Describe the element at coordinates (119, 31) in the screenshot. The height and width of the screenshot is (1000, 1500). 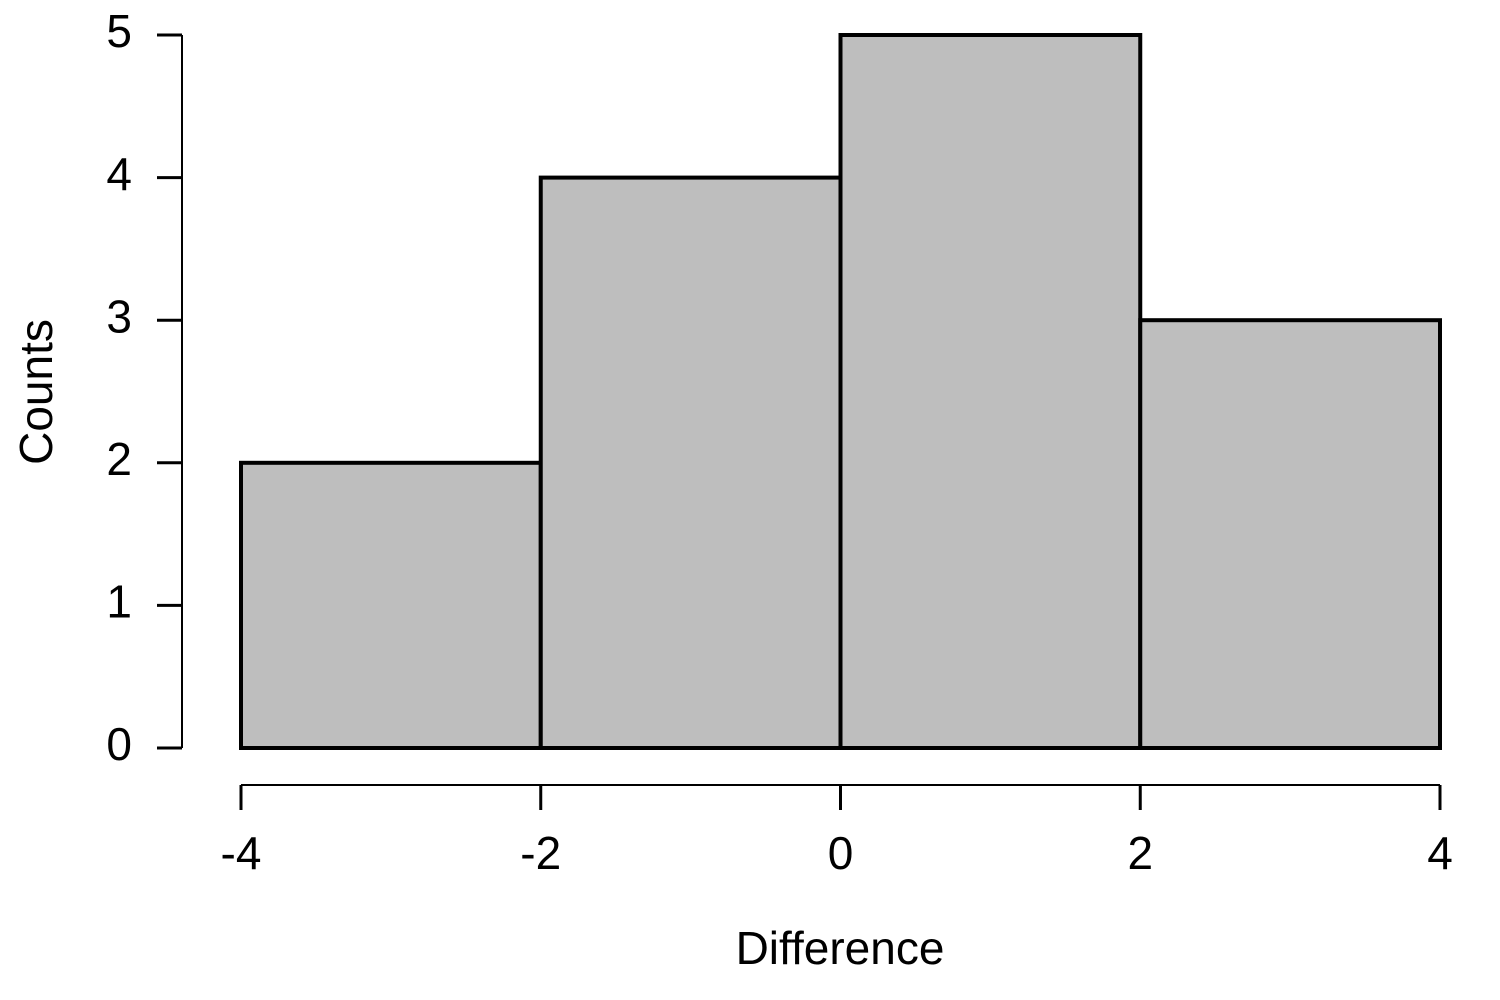
I see `y-tick-label: 5` at that location.